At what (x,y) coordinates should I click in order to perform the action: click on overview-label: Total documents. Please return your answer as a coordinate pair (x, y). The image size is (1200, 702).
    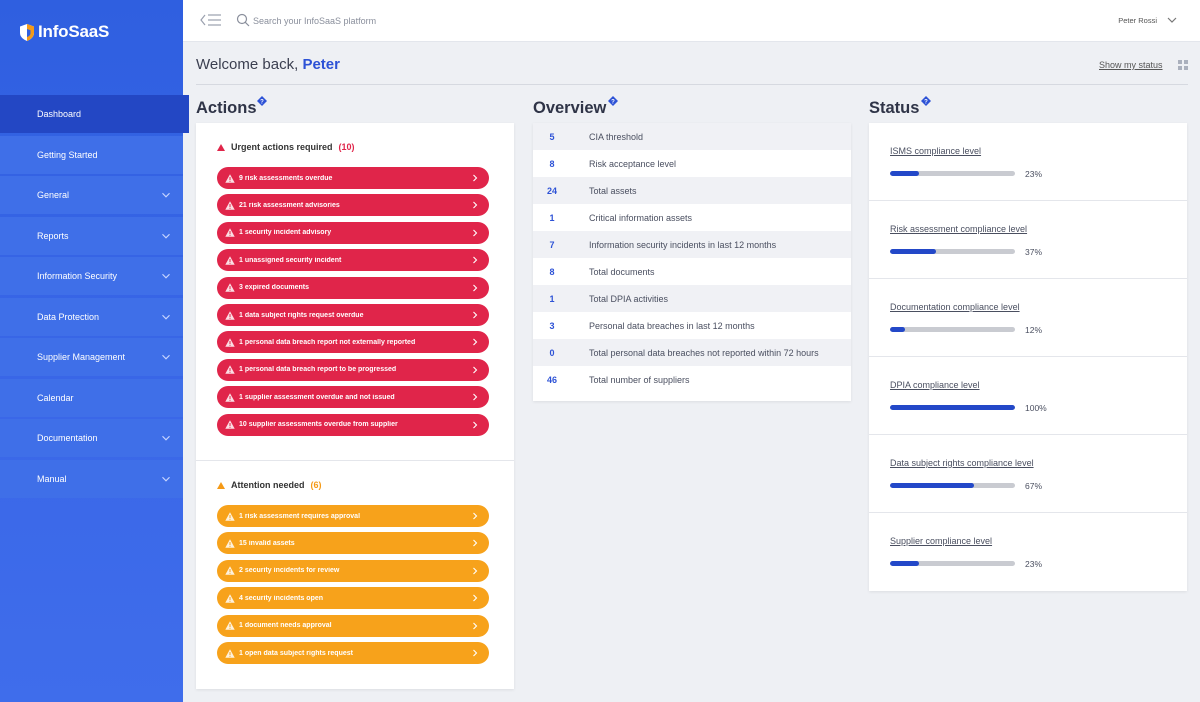
    Looking at the image, I should click on (622, 271).